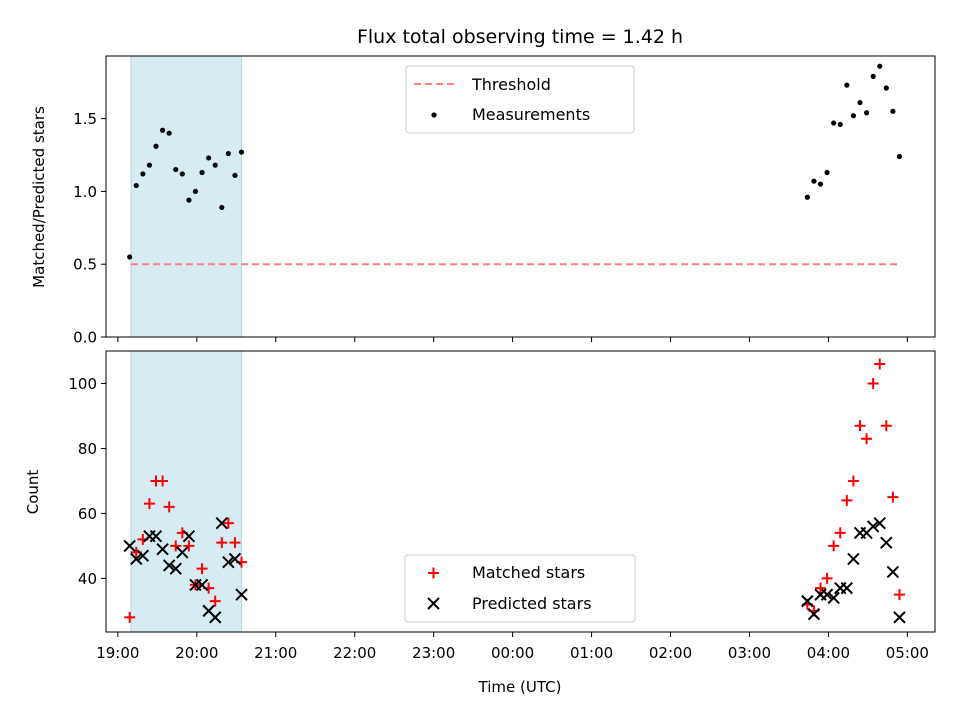  What do you see at coordinates (186, 196) in the screenshot?
I see `observing-span-shade` at bounding box center [186, 196].